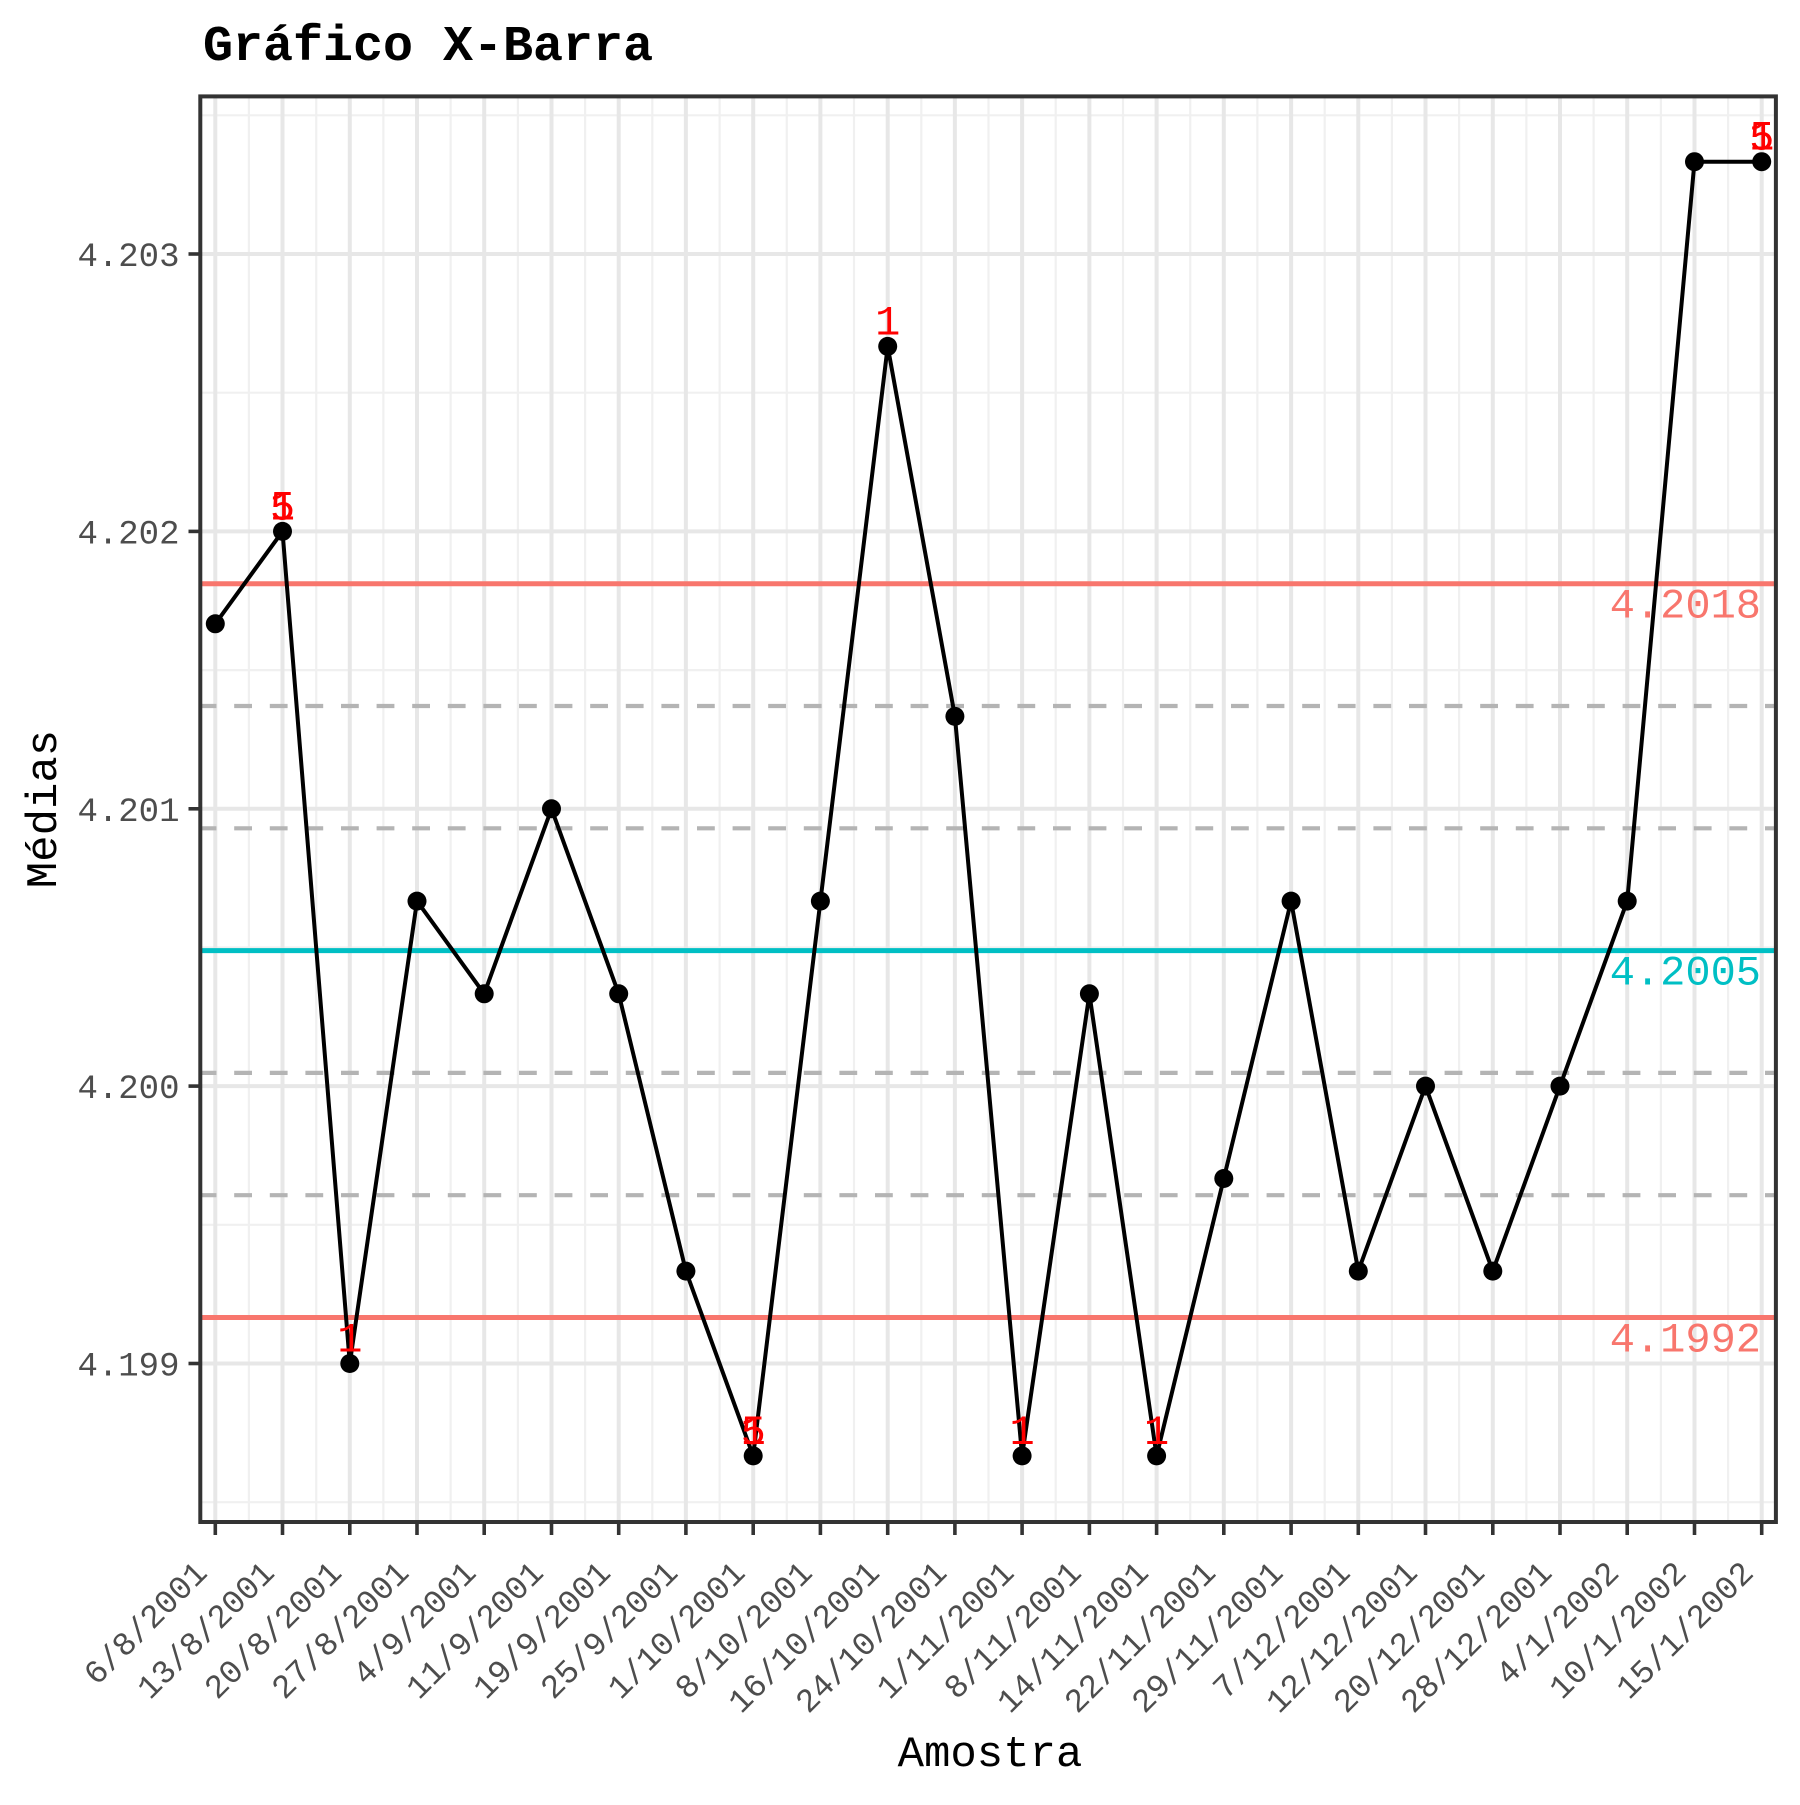 This screenshot has height=1805, width=1800. I want to click on svg-text: 4.203, so click(128, 258).